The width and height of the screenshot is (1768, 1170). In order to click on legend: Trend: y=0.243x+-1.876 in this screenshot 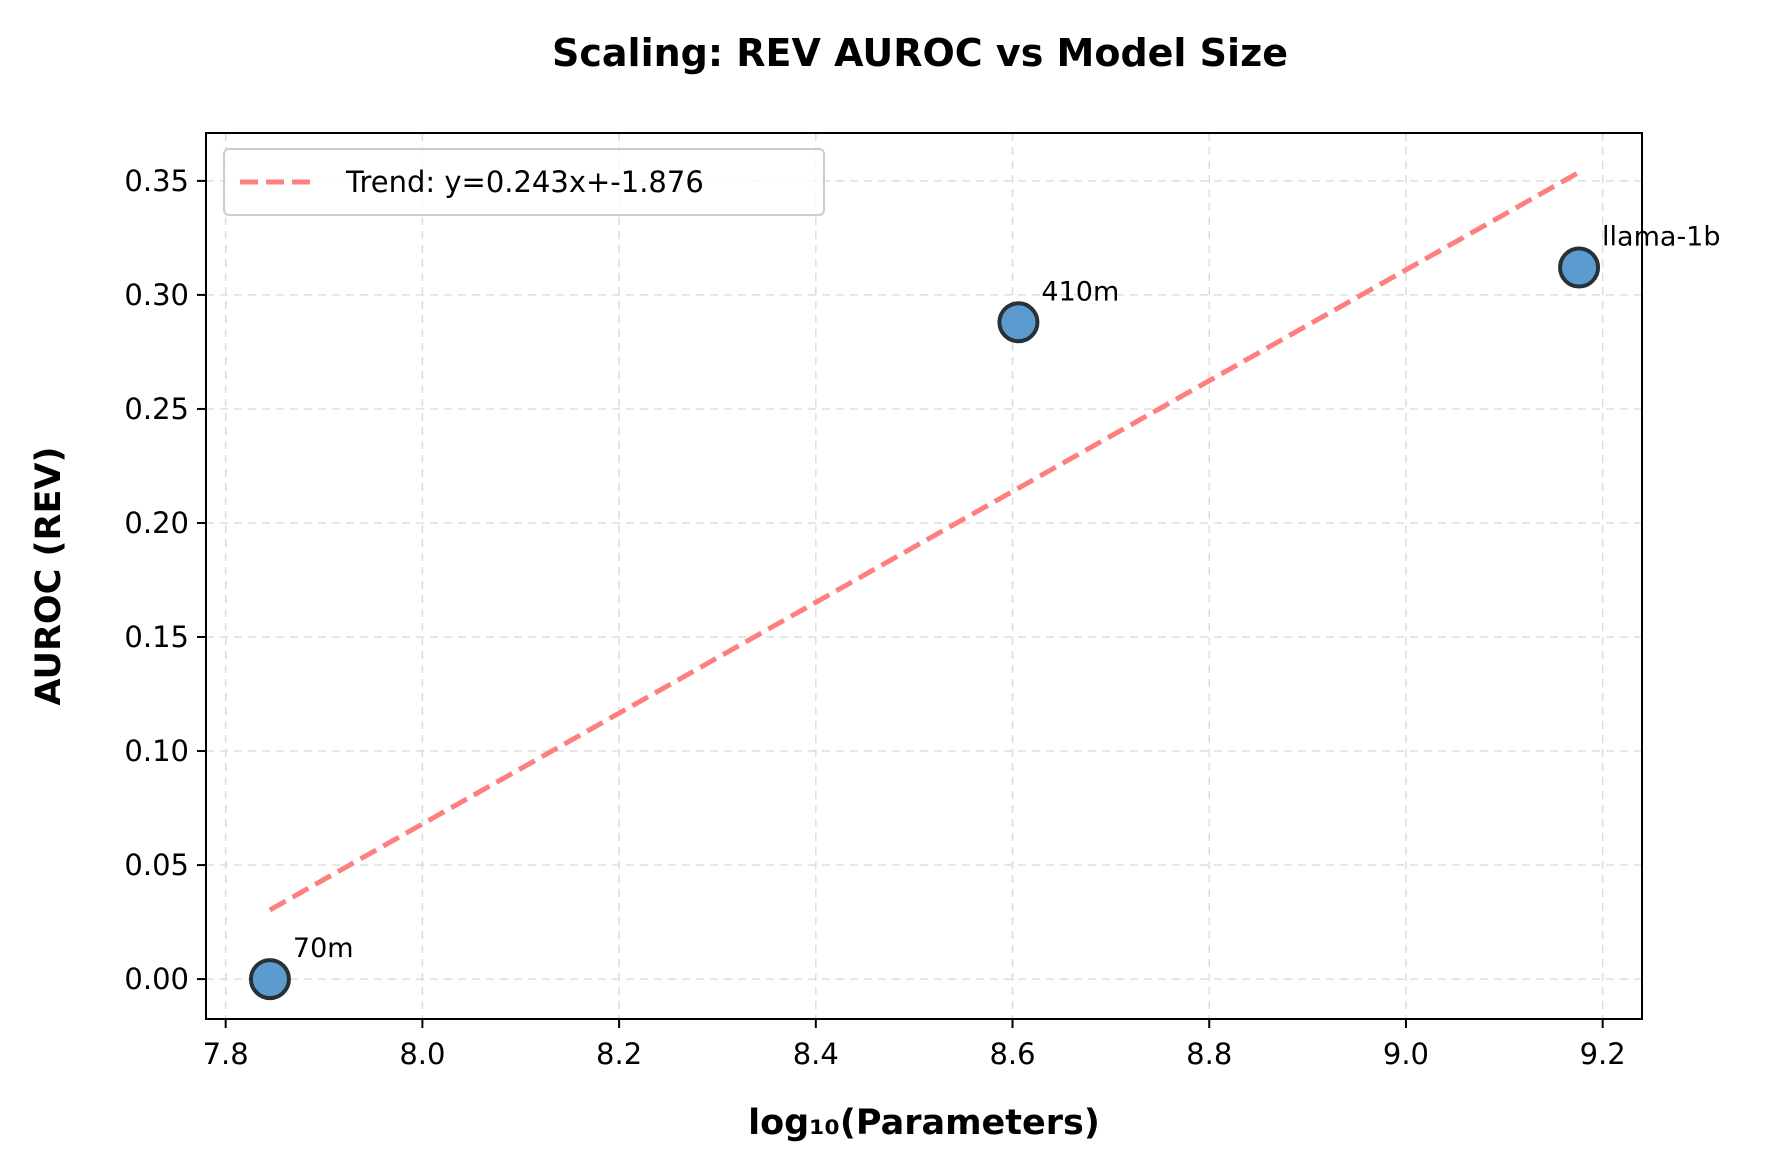, I will do `click(524, 182)`.